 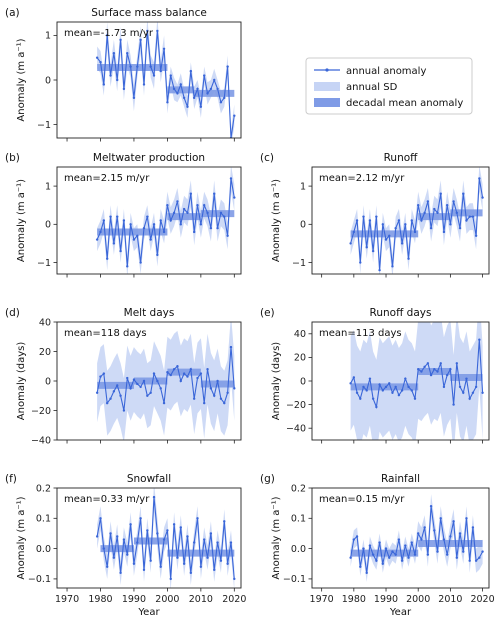 I want to click on legend-annual-label: annual anomaly, so click(x=386, y=71).